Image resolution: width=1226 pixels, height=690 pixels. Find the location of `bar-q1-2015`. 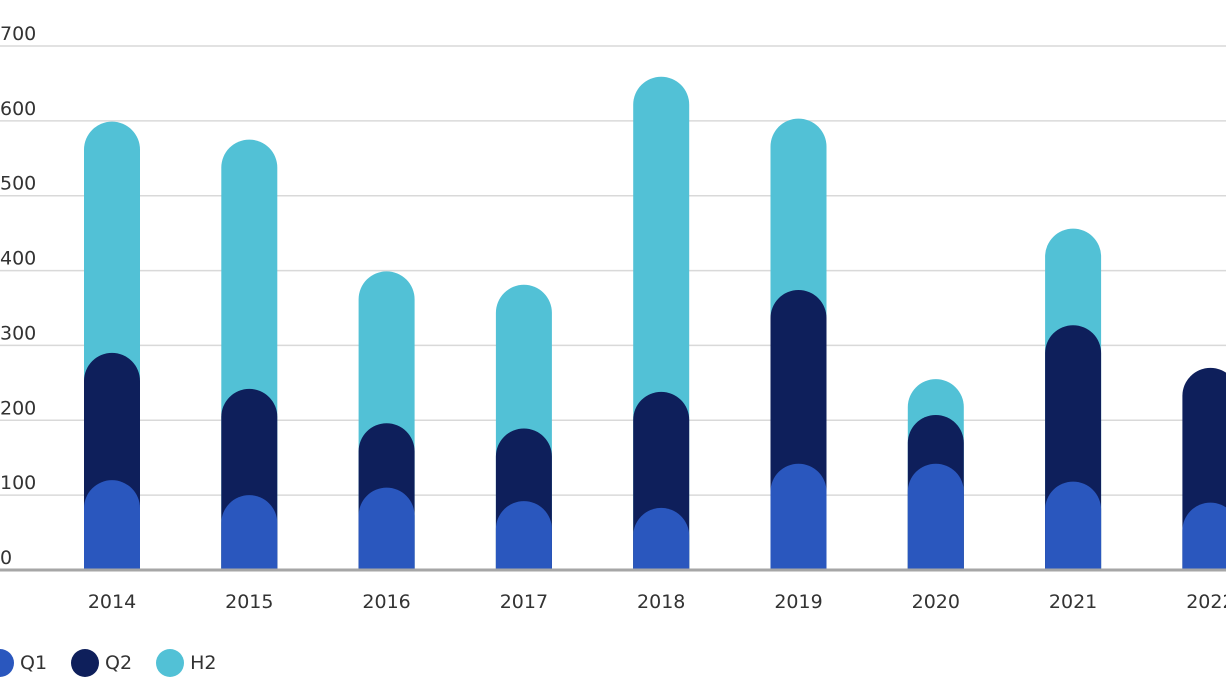

bar-q1-2015 is located at coordinates (249, 532).